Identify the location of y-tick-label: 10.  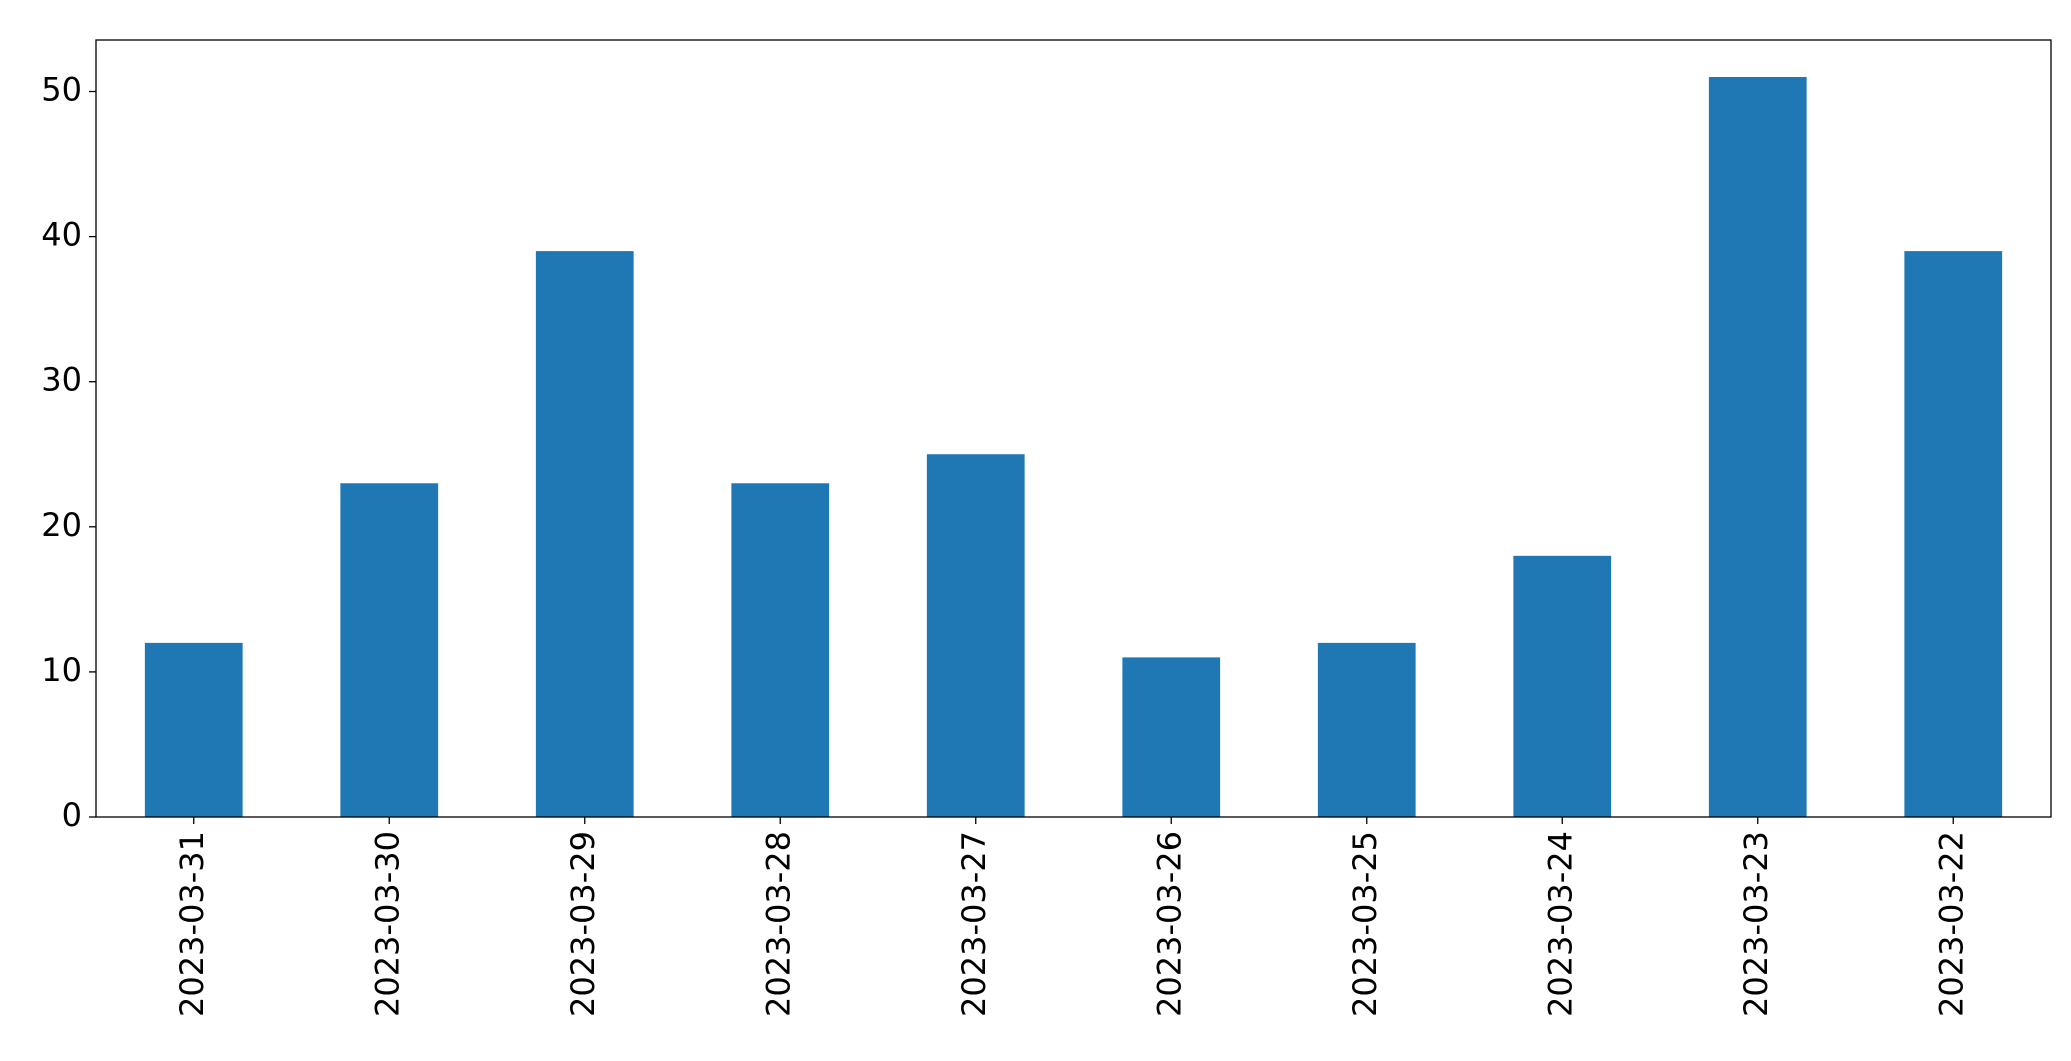
(61, 670).